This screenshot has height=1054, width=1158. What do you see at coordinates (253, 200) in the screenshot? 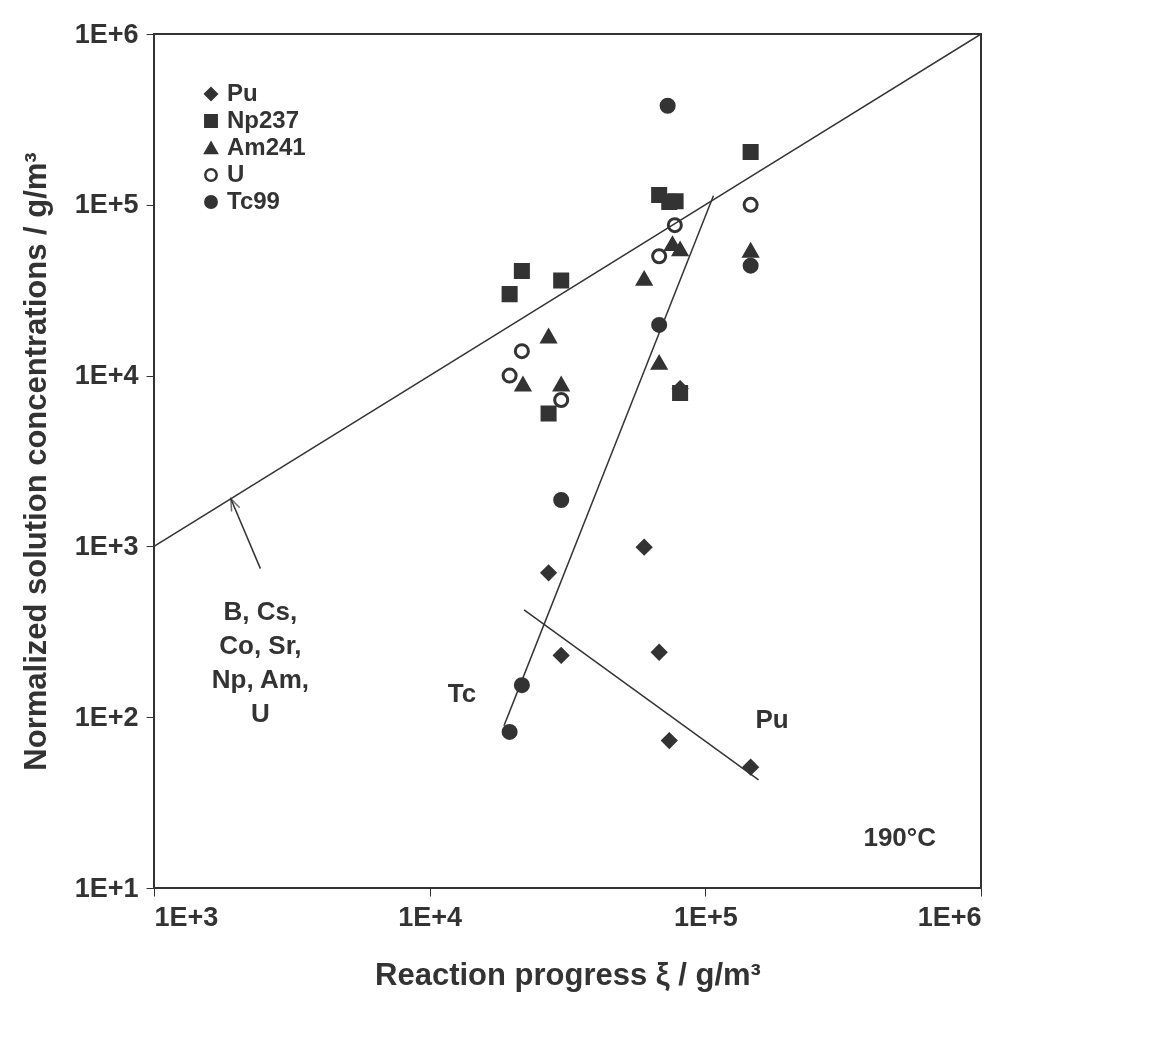
I see `legend-label: Tc99` at bounding box center [253, 200].